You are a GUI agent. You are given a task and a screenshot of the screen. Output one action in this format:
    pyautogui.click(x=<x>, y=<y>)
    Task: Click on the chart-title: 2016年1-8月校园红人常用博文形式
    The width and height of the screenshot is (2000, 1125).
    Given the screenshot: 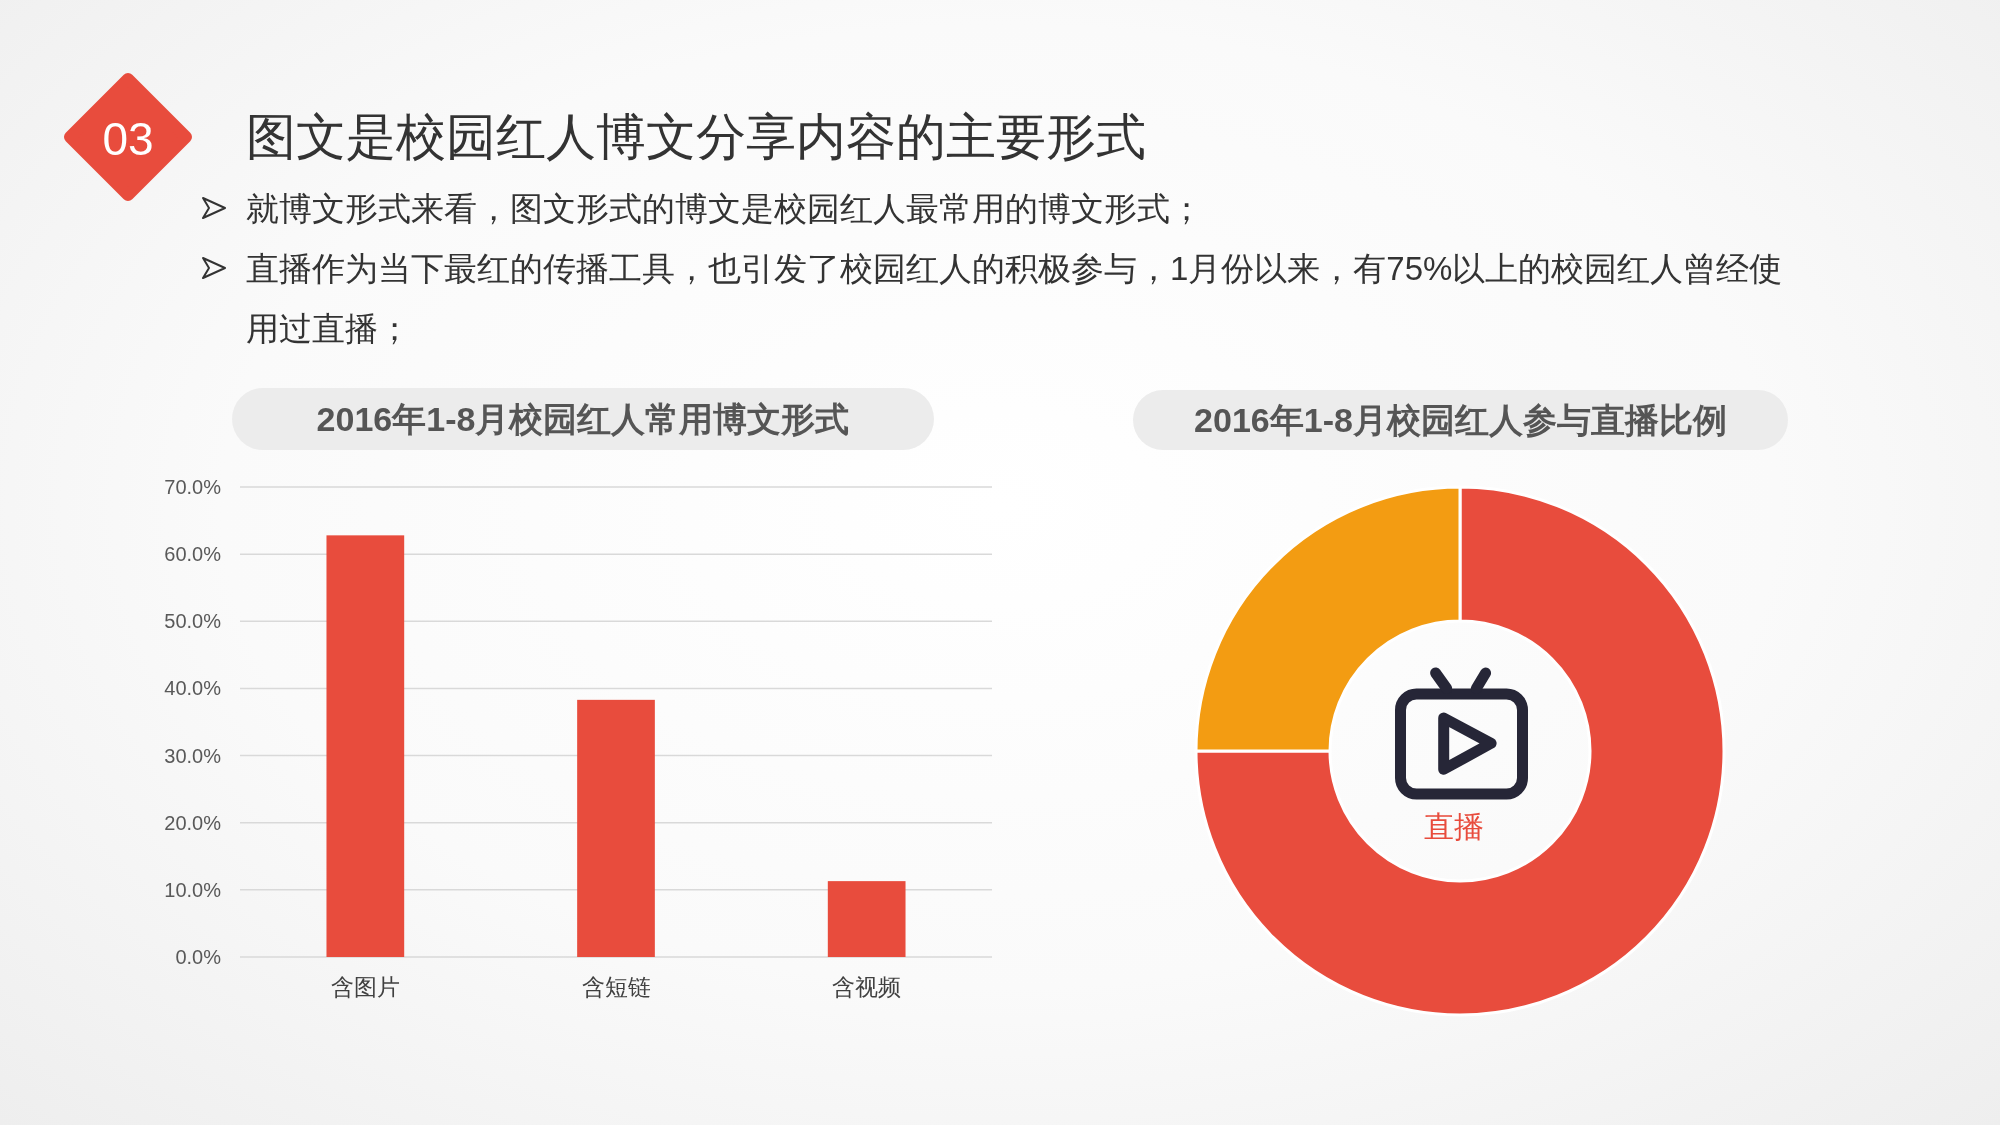 What is the action you would take?
    pyautogui.click(x=583, y=419)
    